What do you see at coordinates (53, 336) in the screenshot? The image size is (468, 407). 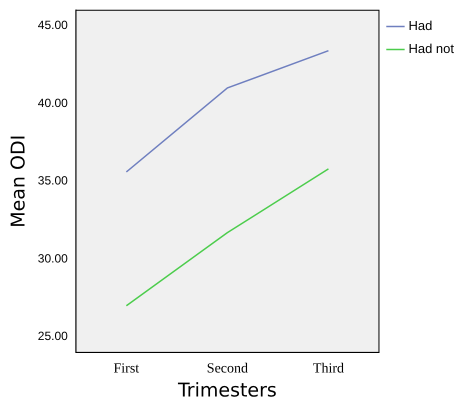 I see `y-tick-label: 25.00` at bounding box center [53, 336].